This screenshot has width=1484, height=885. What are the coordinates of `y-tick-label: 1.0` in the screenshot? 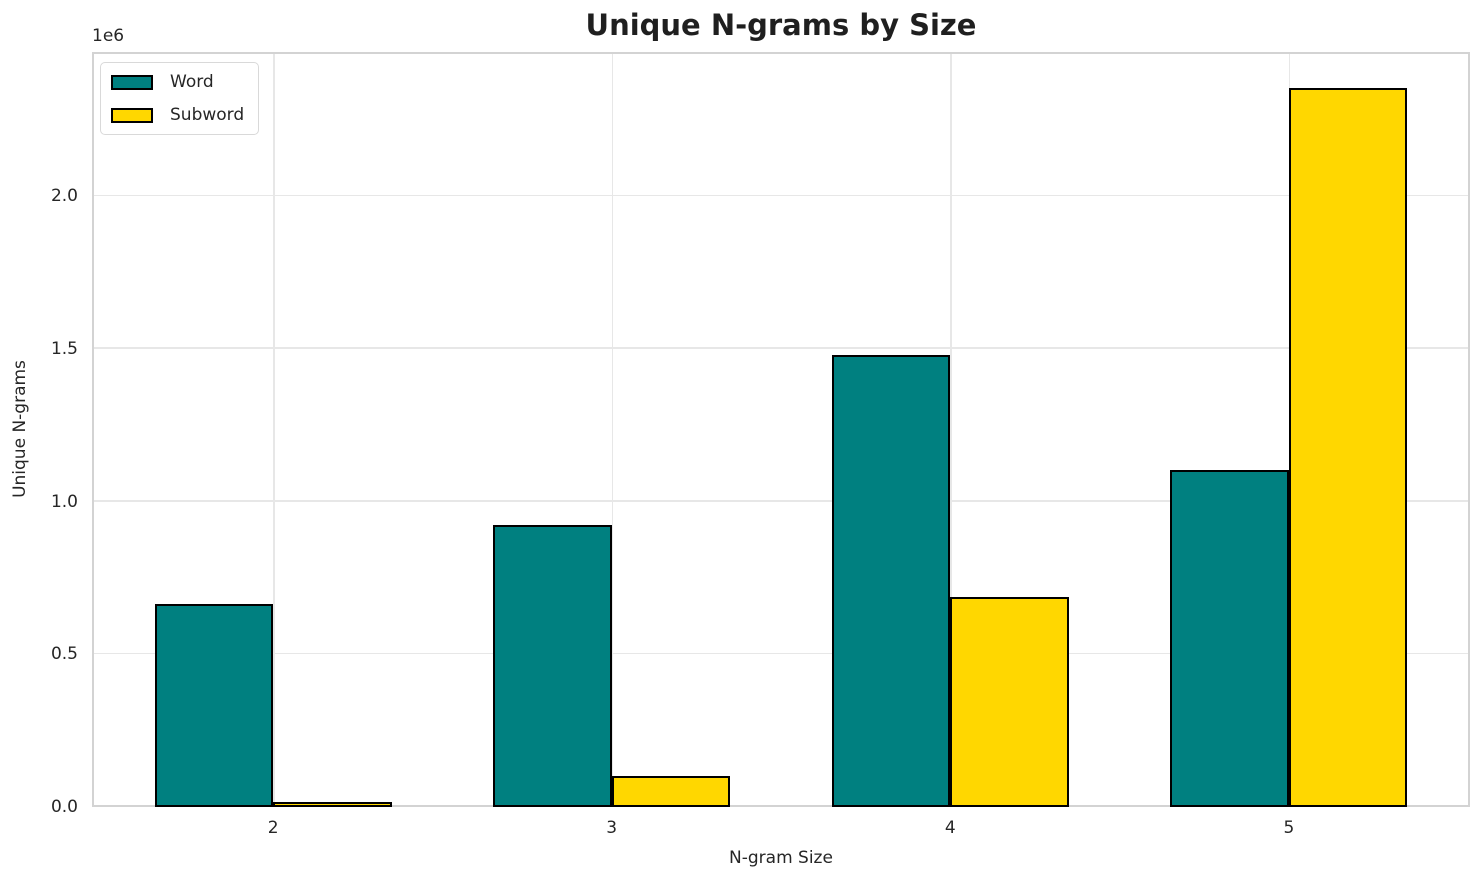 It's located at (64, 501).